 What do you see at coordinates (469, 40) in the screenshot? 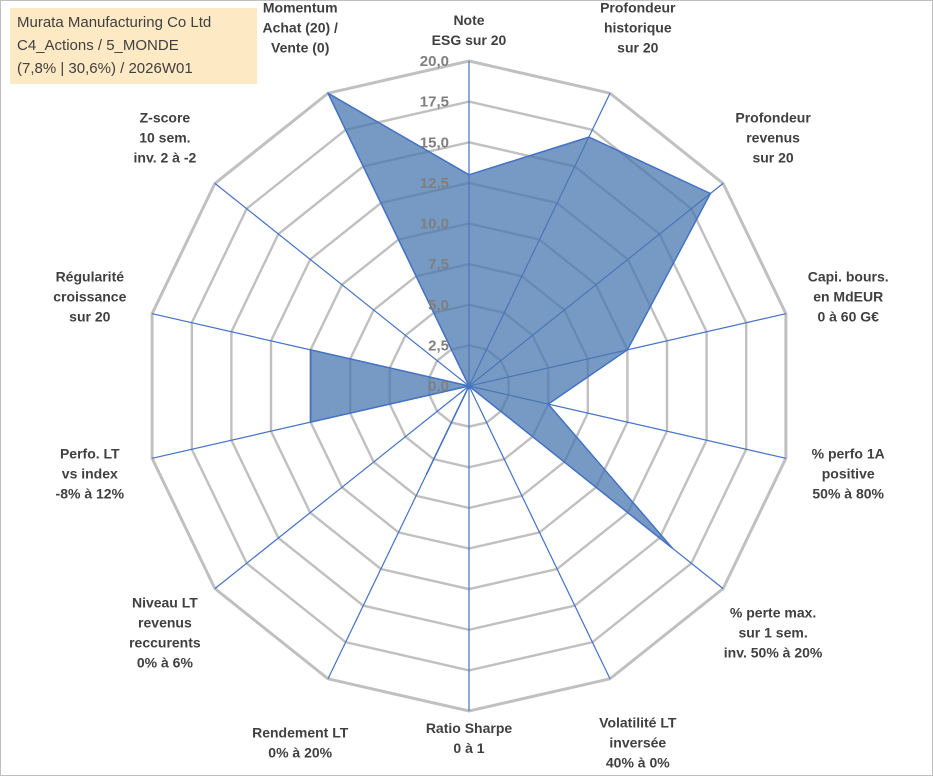
I see `axis-label-line: ESG sur 20` at bounding box center [469, 40].